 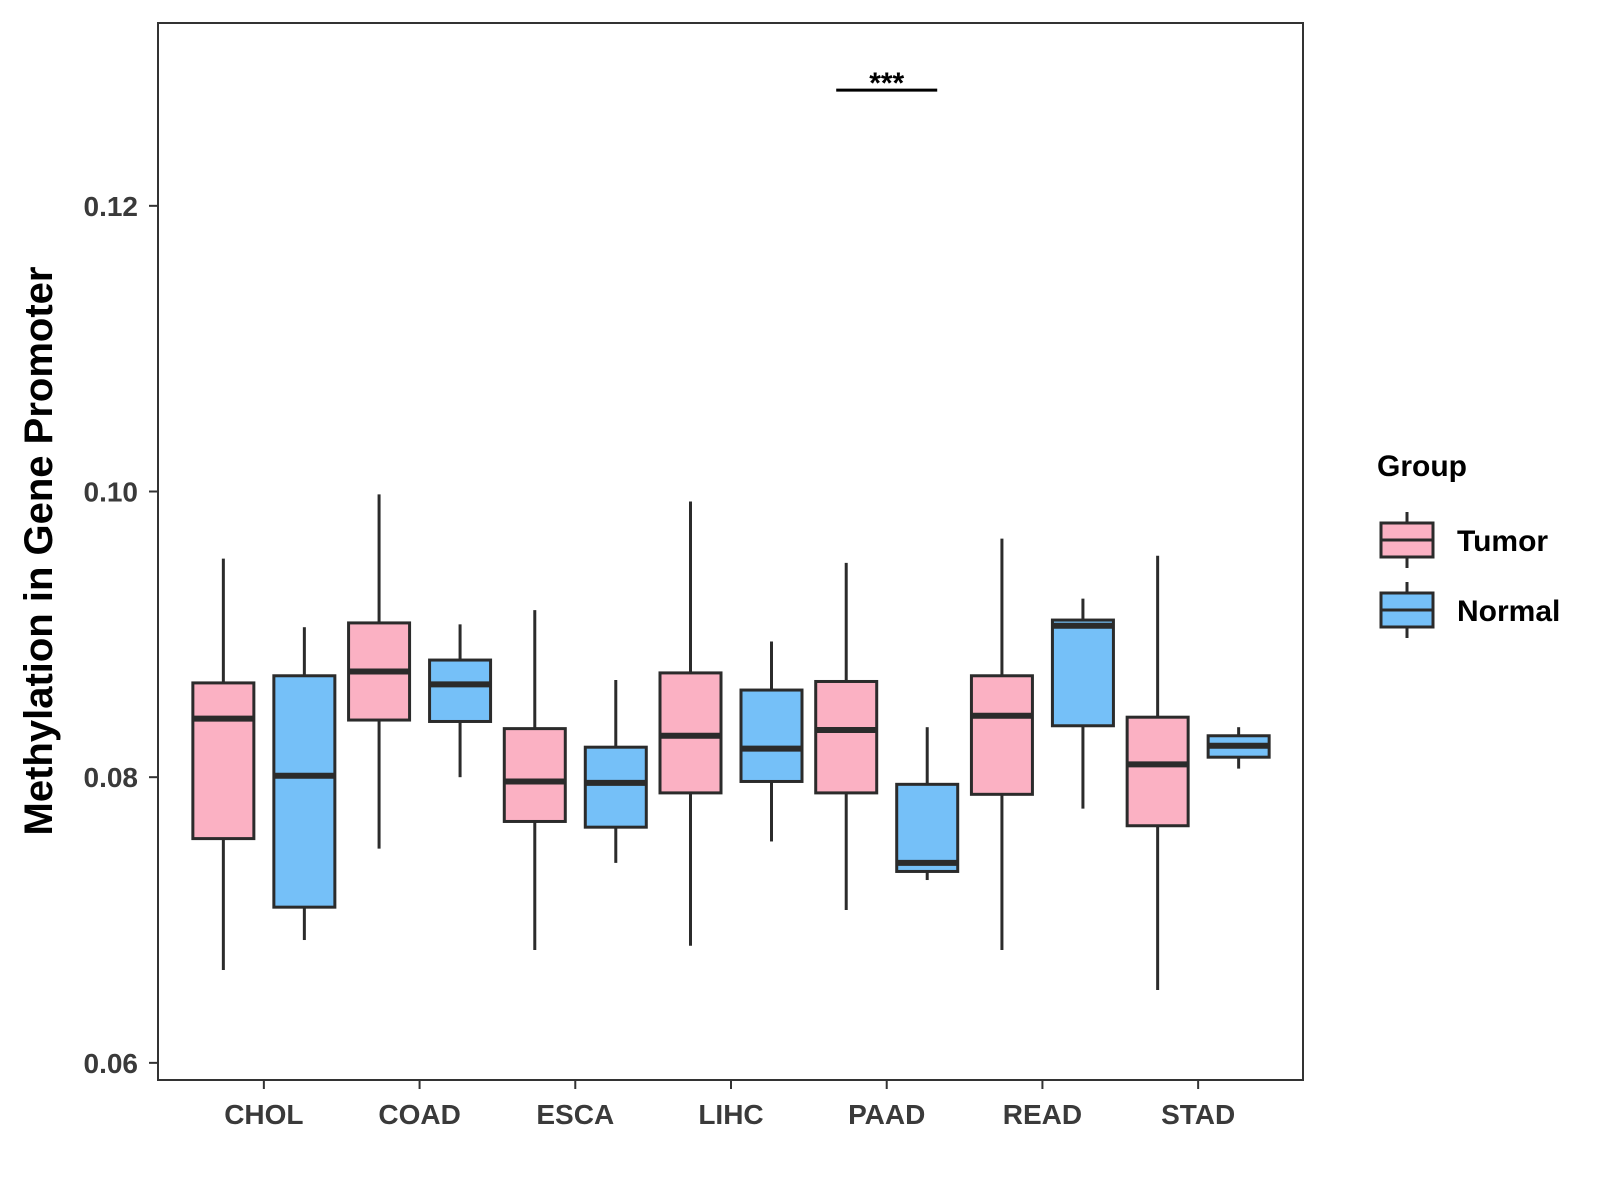 I want to click on box-tumor-chol, so click(x=223, y=764).